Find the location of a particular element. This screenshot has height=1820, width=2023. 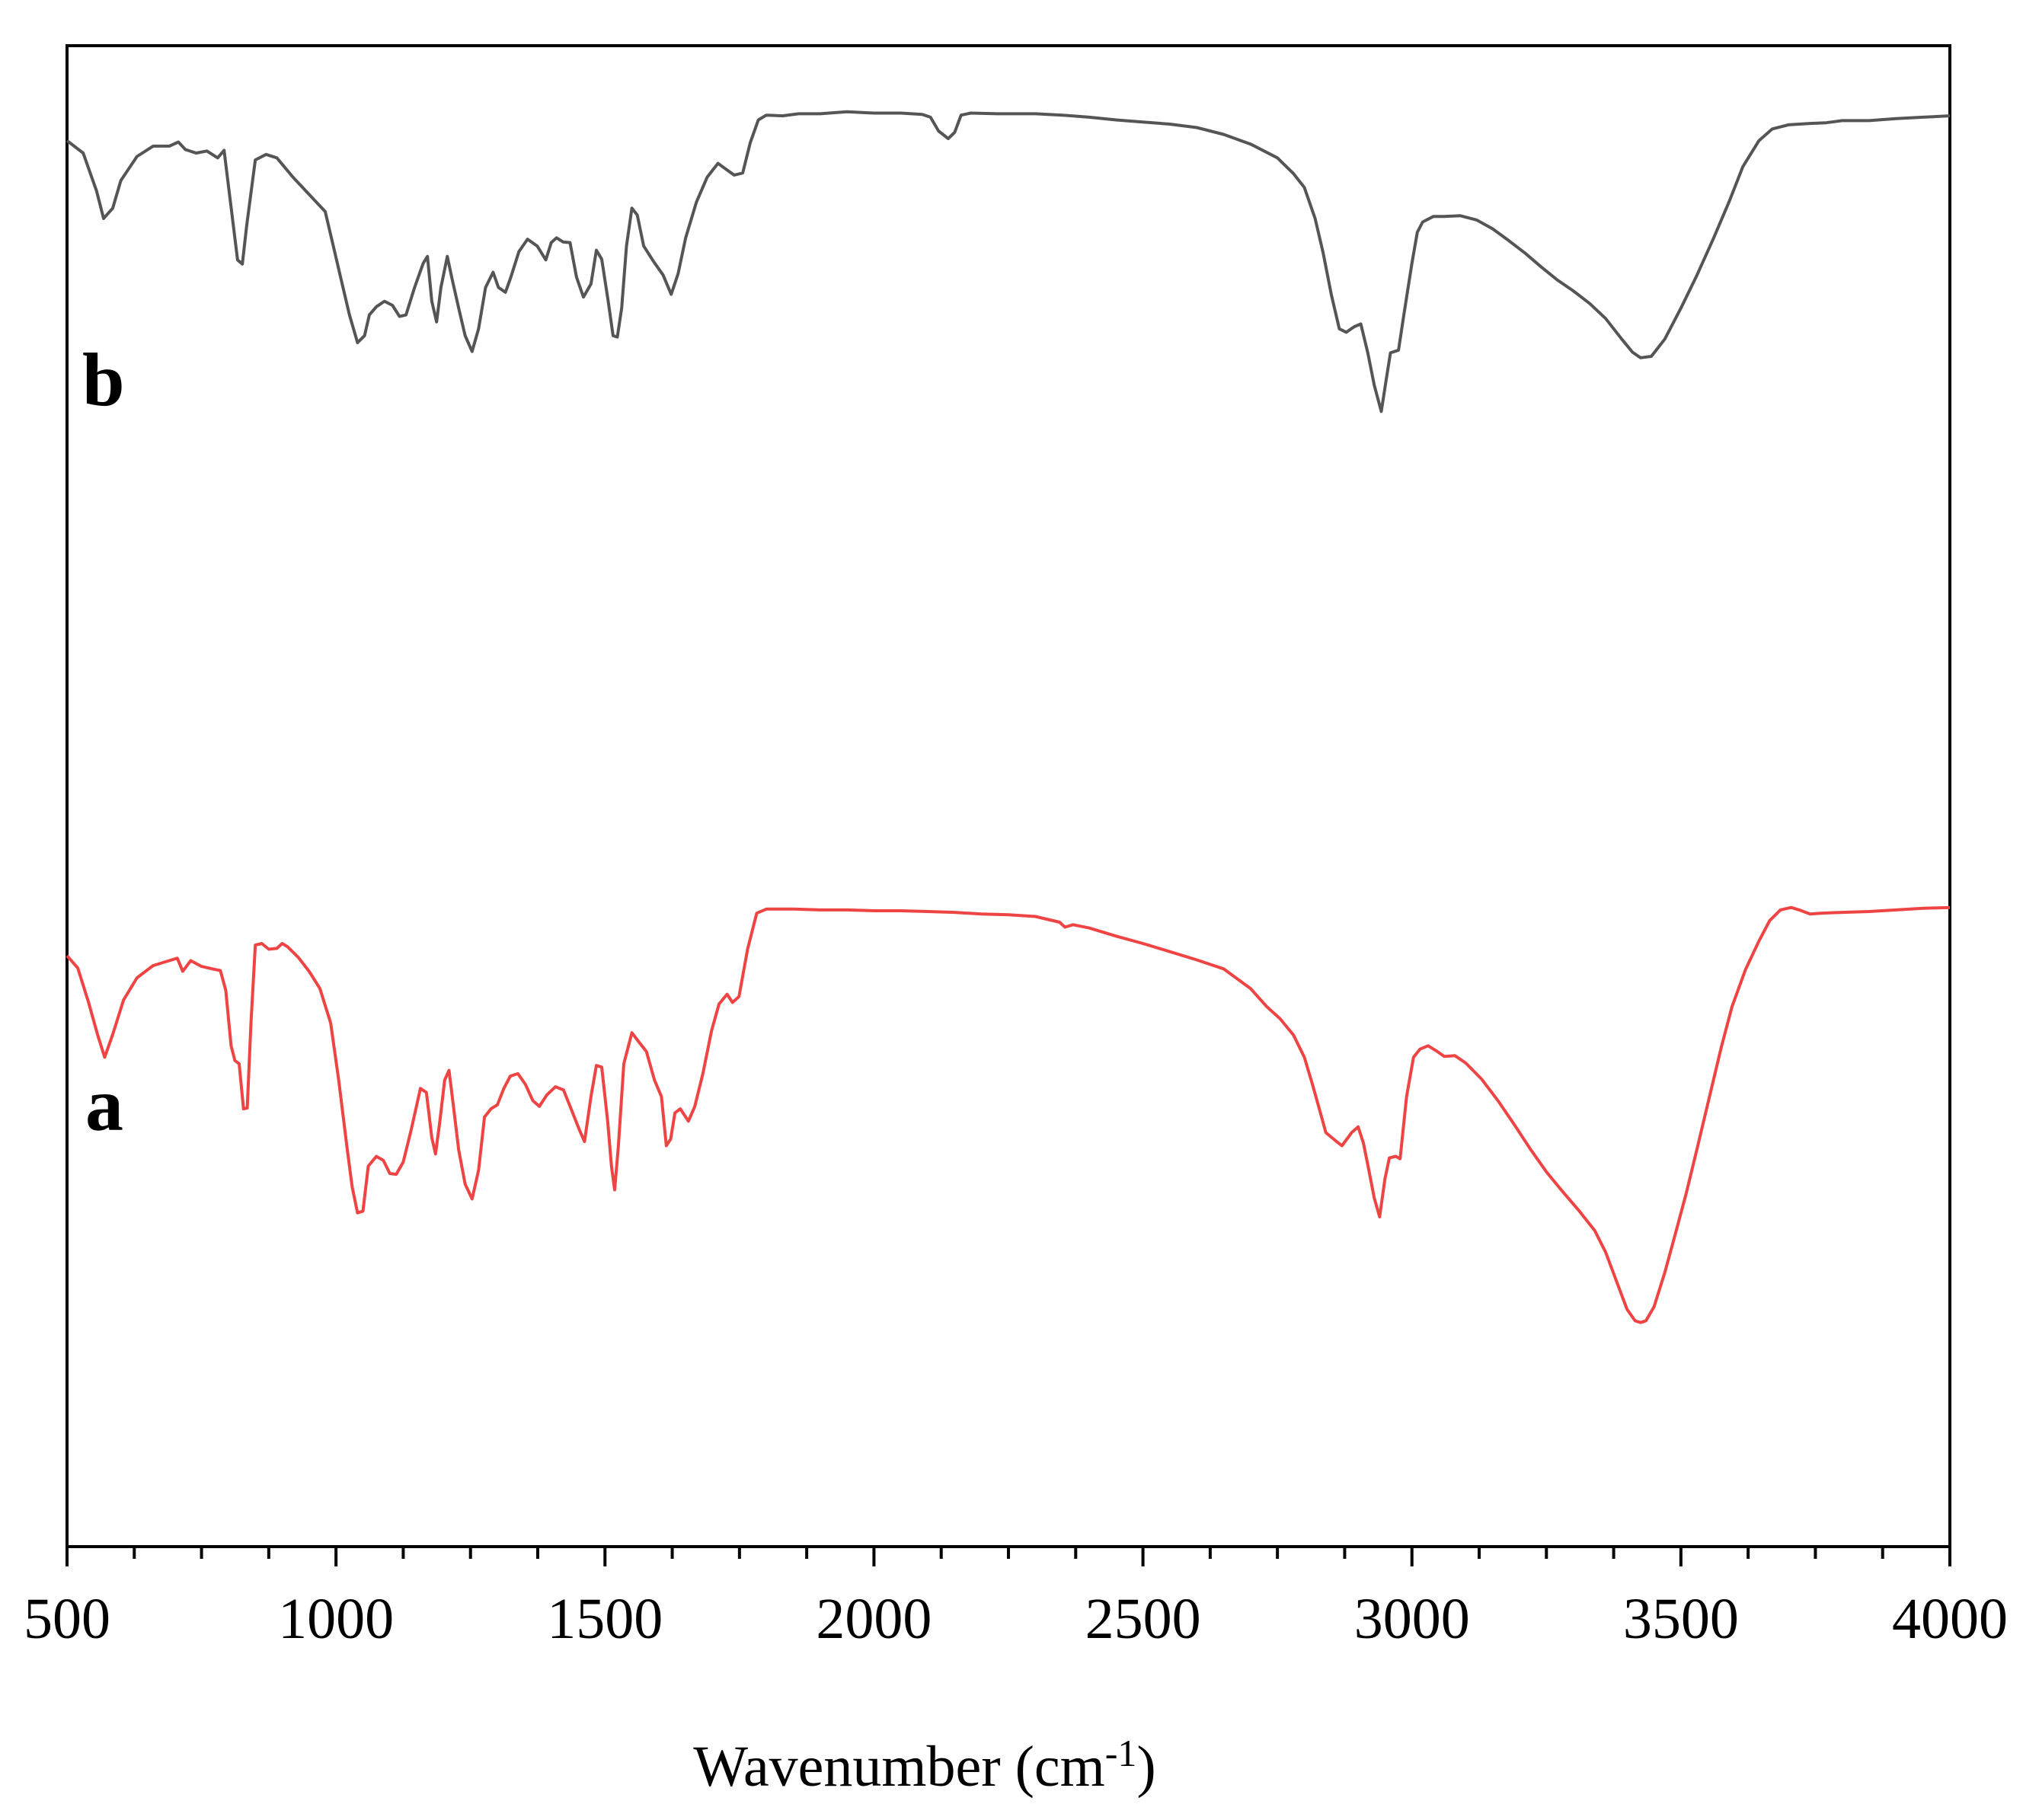

x-tick-label: 4000 is located at coordinates (1950, 1619).